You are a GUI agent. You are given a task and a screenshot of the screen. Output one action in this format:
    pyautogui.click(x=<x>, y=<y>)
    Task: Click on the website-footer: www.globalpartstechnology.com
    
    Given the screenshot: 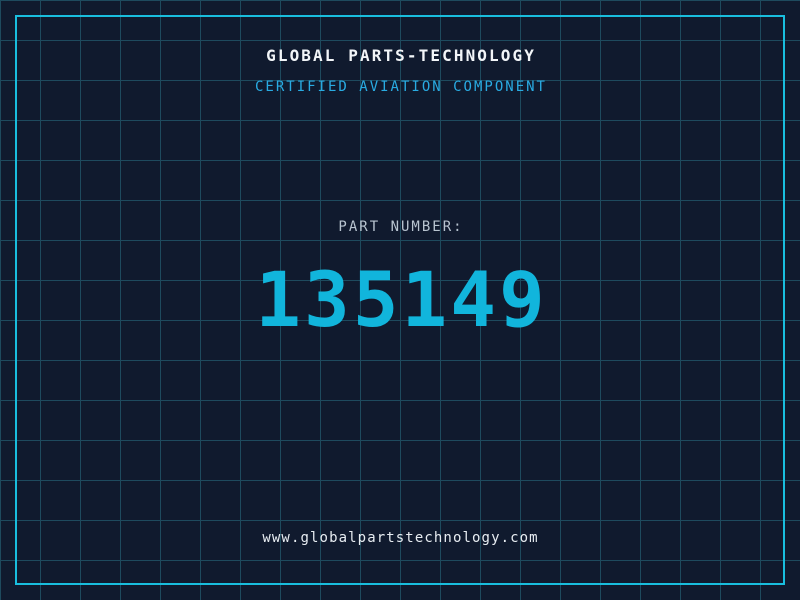 What is the action you would take?
    pyautogui.click(x=400, y=538)
    